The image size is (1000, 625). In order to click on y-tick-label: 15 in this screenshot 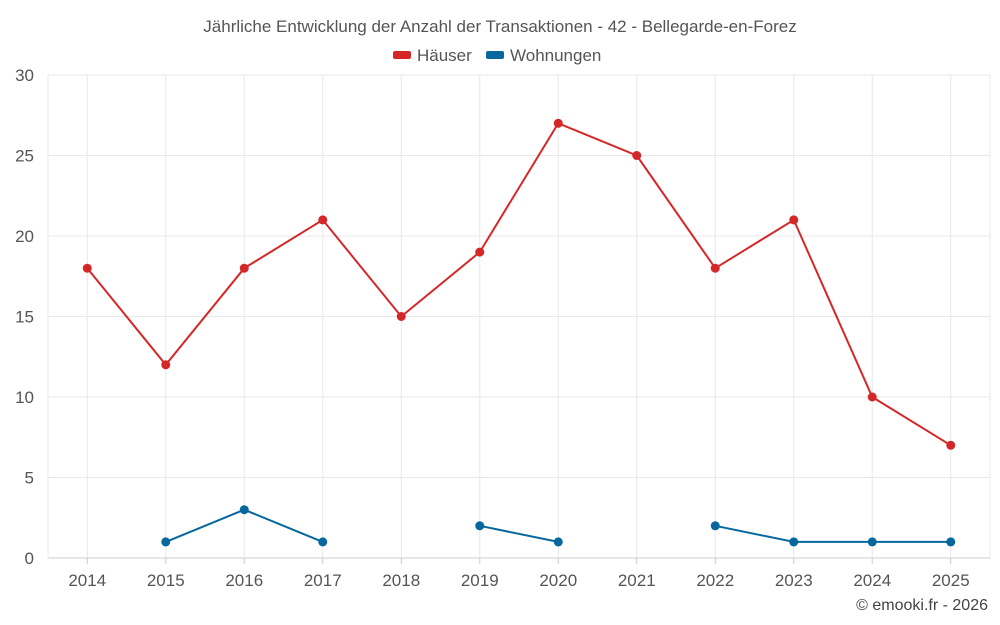, I will do `click(24, 317)`.